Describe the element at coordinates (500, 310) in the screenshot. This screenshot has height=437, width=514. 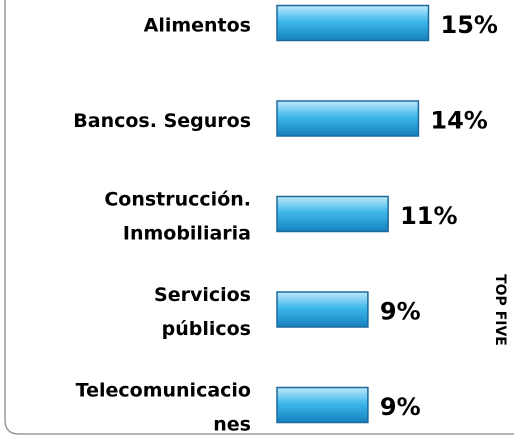
I see `annotation: TOP FIVE` at that location.